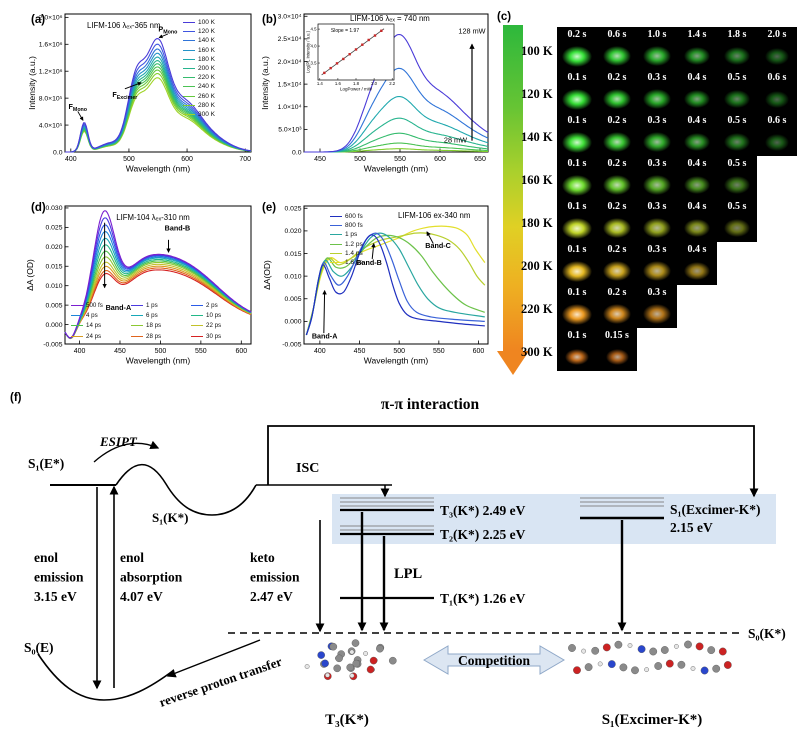 This screenshot has width=799, height=748. I want to click on excited-state-potential-curve, so click(186, 490).